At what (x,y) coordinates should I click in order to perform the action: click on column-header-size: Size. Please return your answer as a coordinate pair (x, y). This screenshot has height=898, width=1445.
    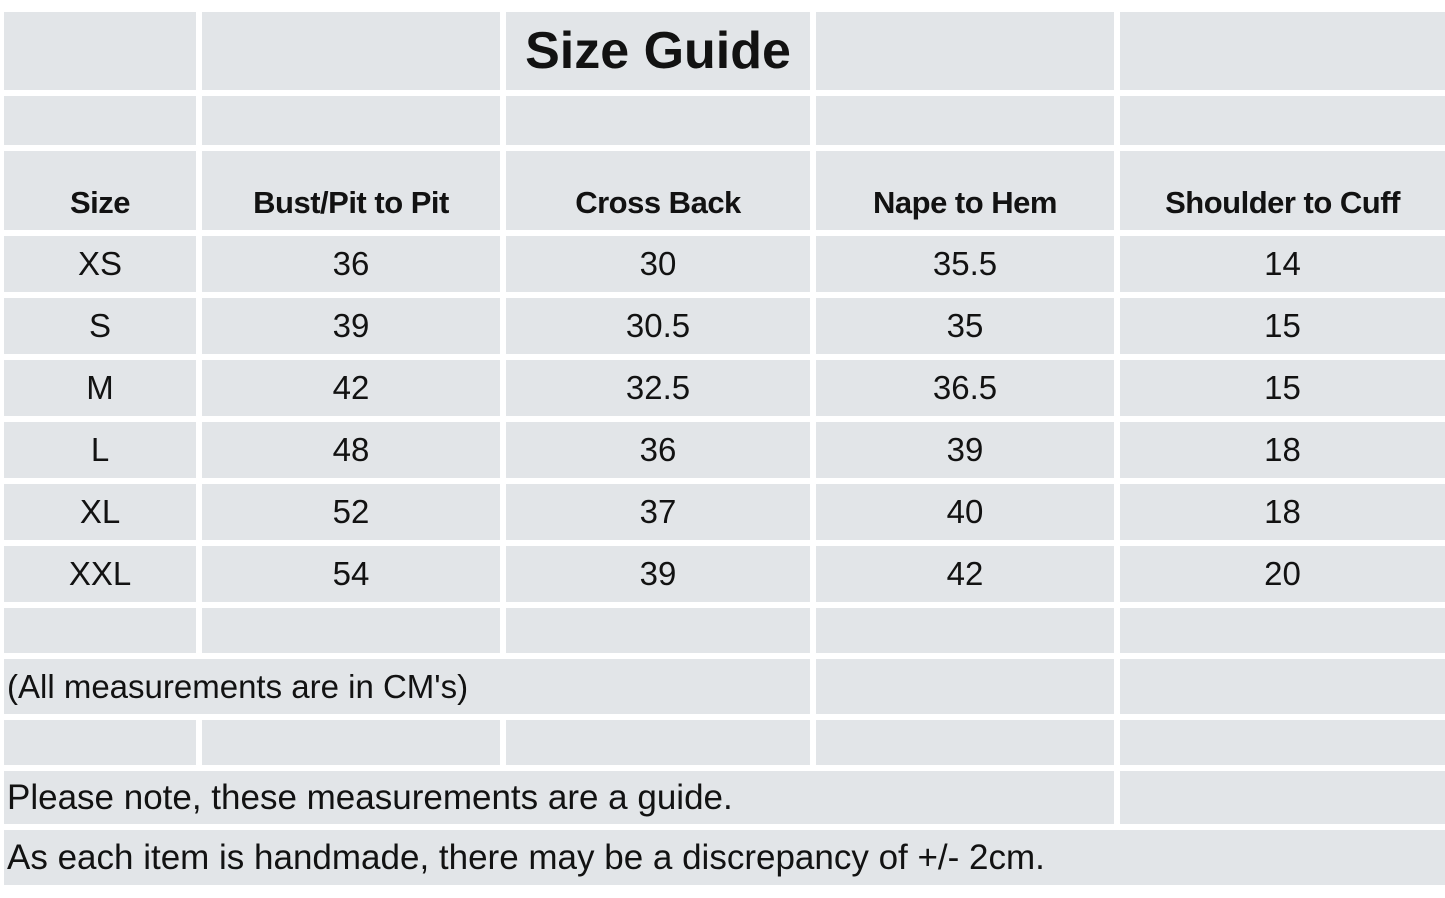
    Looking at the image, I should click on (100, 190).